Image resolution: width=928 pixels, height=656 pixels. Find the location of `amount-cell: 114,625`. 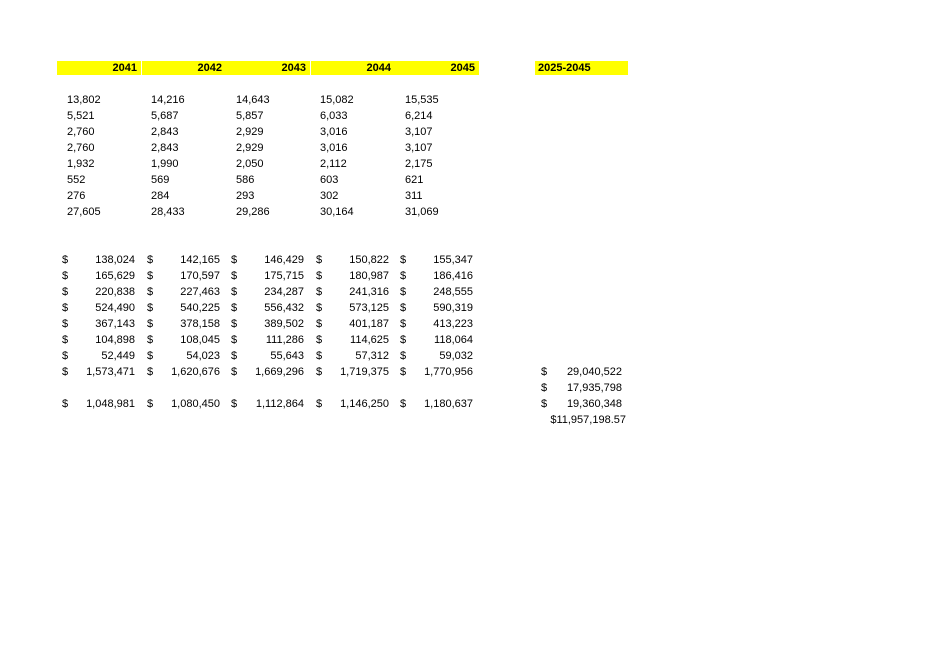

amount-cell: 114,625 is located at coordinates (369, 340).